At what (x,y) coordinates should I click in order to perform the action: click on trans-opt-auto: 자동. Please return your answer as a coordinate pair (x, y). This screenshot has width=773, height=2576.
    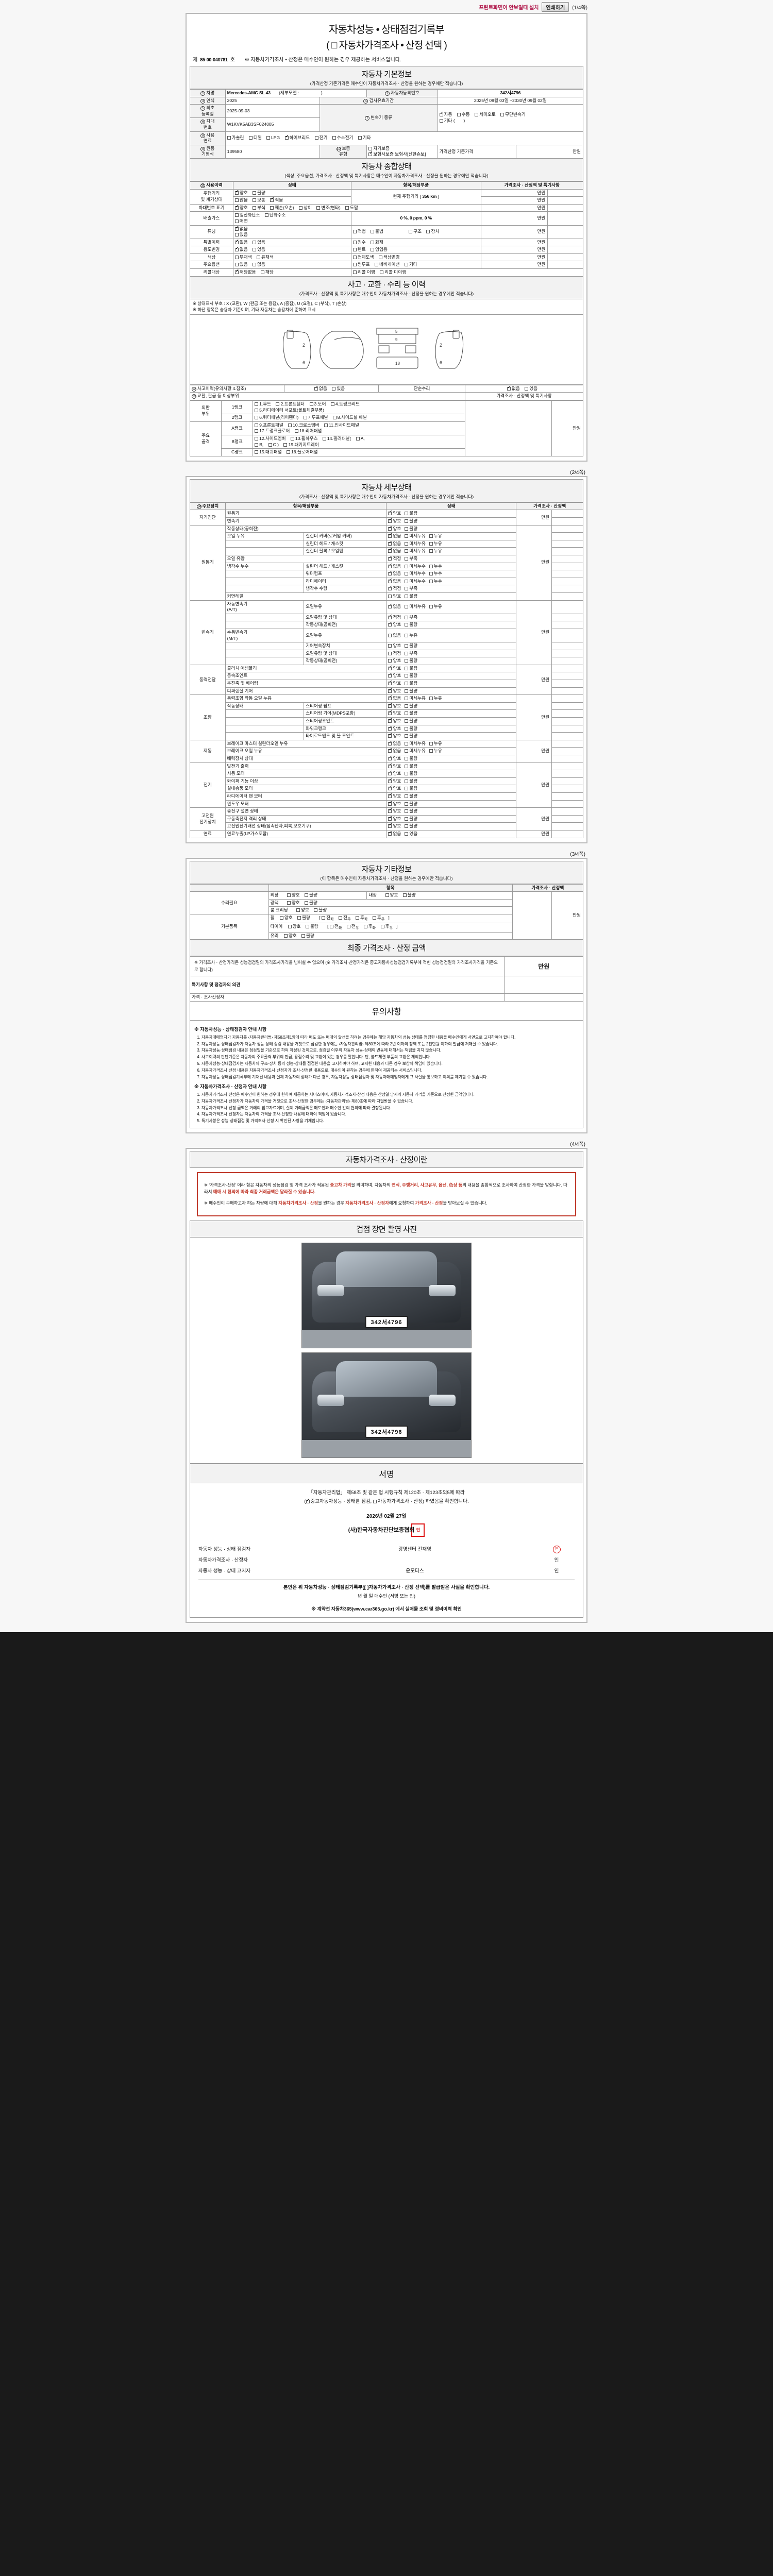
    Looking at the image, I should click on (445, 114).